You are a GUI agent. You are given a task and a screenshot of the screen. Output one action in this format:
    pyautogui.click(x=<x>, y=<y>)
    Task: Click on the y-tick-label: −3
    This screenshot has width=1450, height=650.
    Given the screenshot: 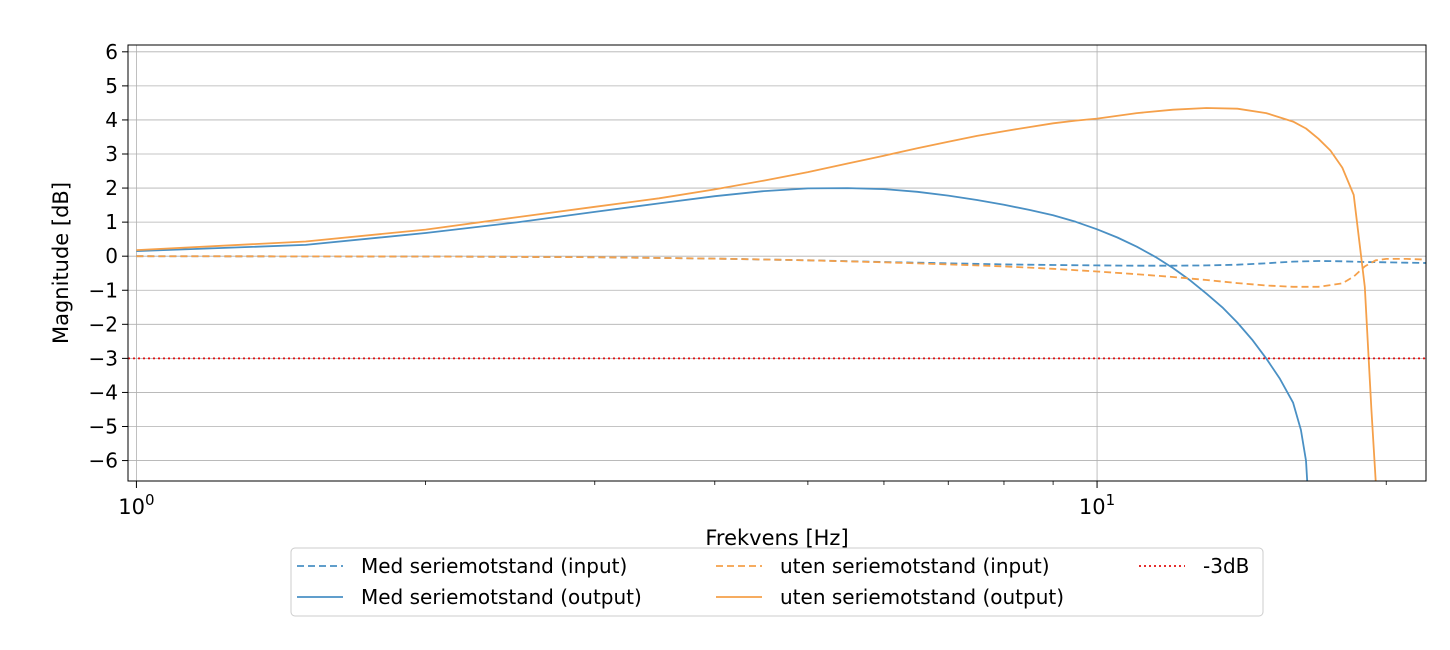 What is the action you would take?
    pyautogui.click(x=103, y=358)
    